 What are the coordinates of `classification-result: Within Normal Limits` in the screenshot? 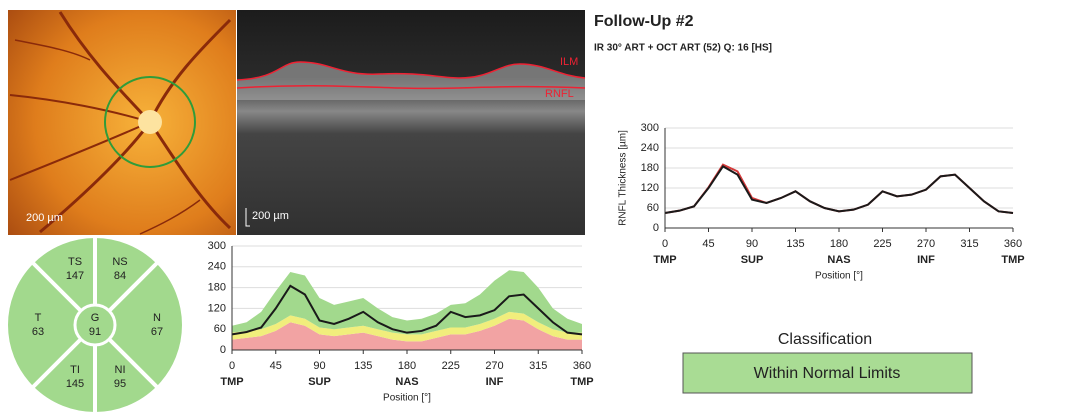 It's located at (827, 373).